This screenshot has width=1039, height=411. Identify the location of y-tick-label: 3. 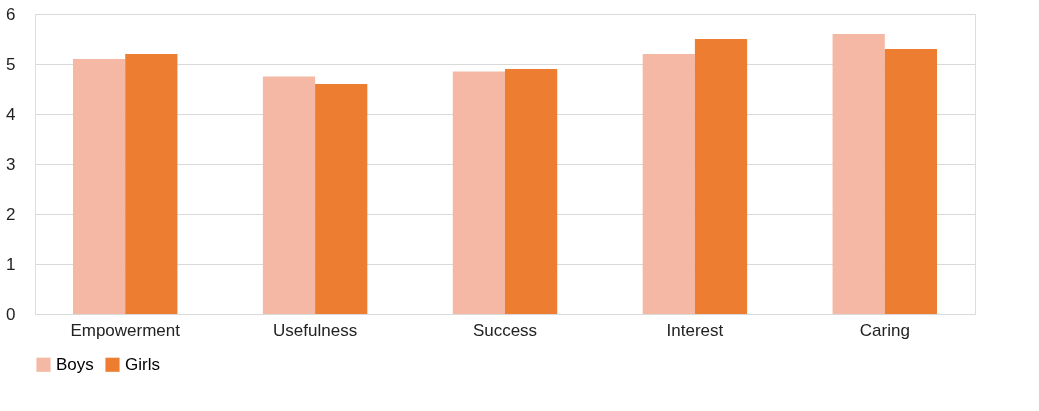
(11, 164).